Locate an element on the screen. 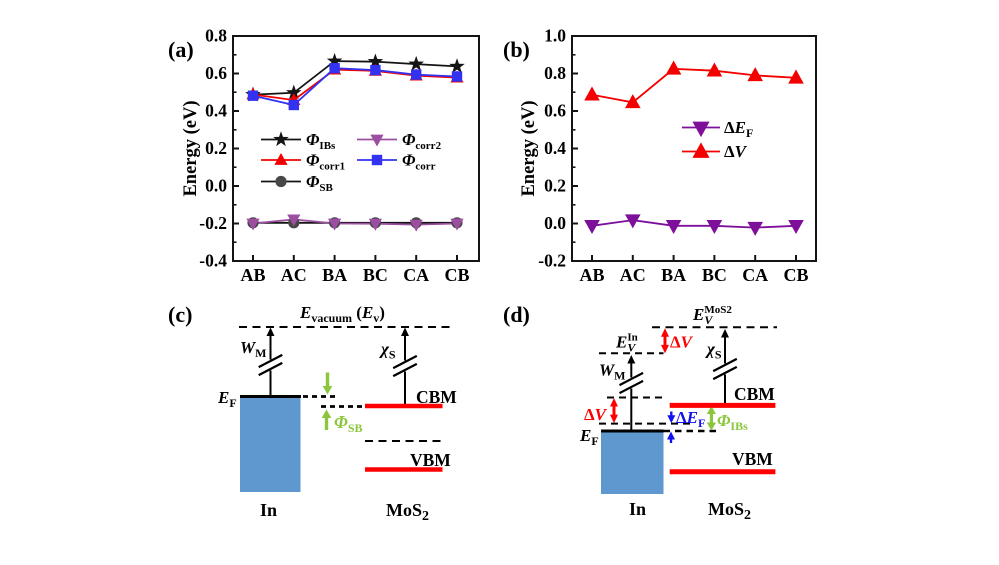 The width and height of the screenshot is (999, 565). svg-text: EVIn is located at coordinates (626, 343).